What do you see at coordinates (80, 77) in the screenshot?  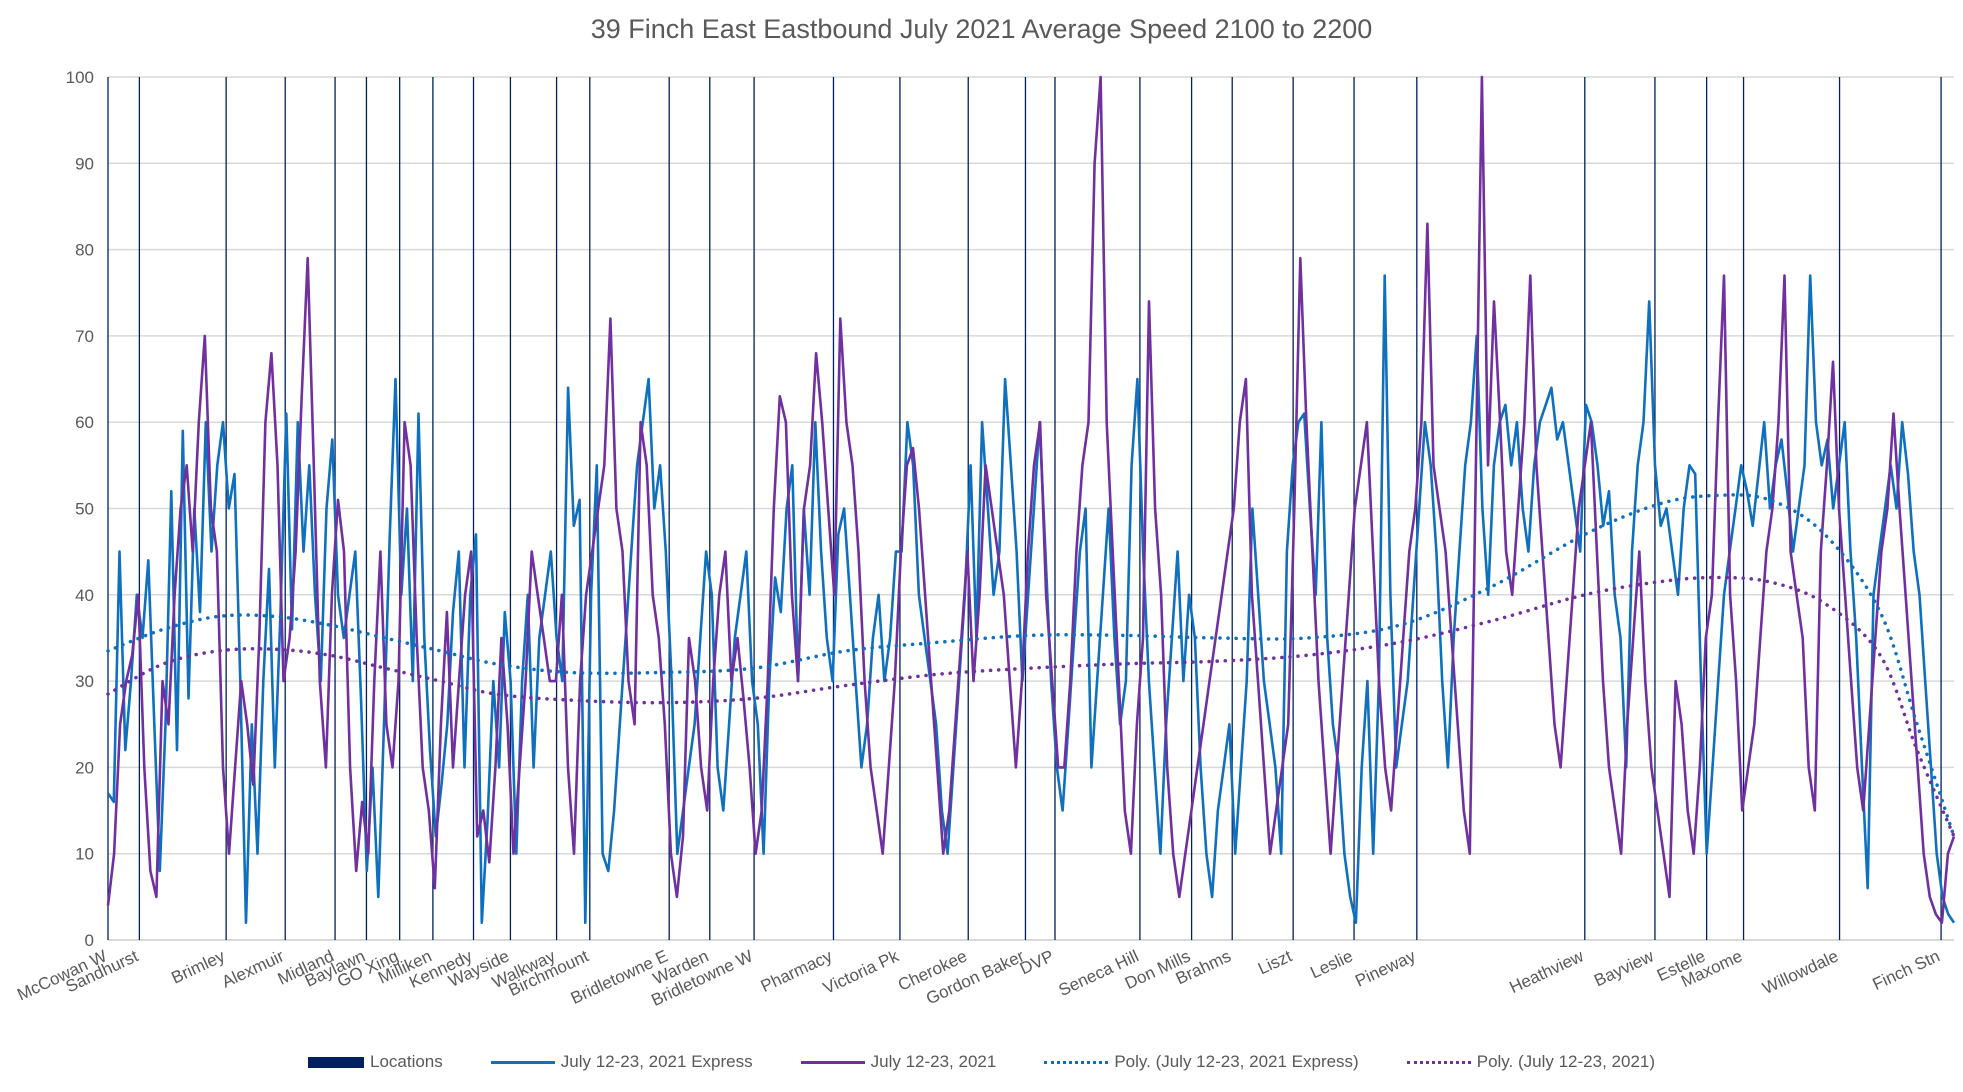 I see `y-tick-label: 100` at bounding box center [80, 77].